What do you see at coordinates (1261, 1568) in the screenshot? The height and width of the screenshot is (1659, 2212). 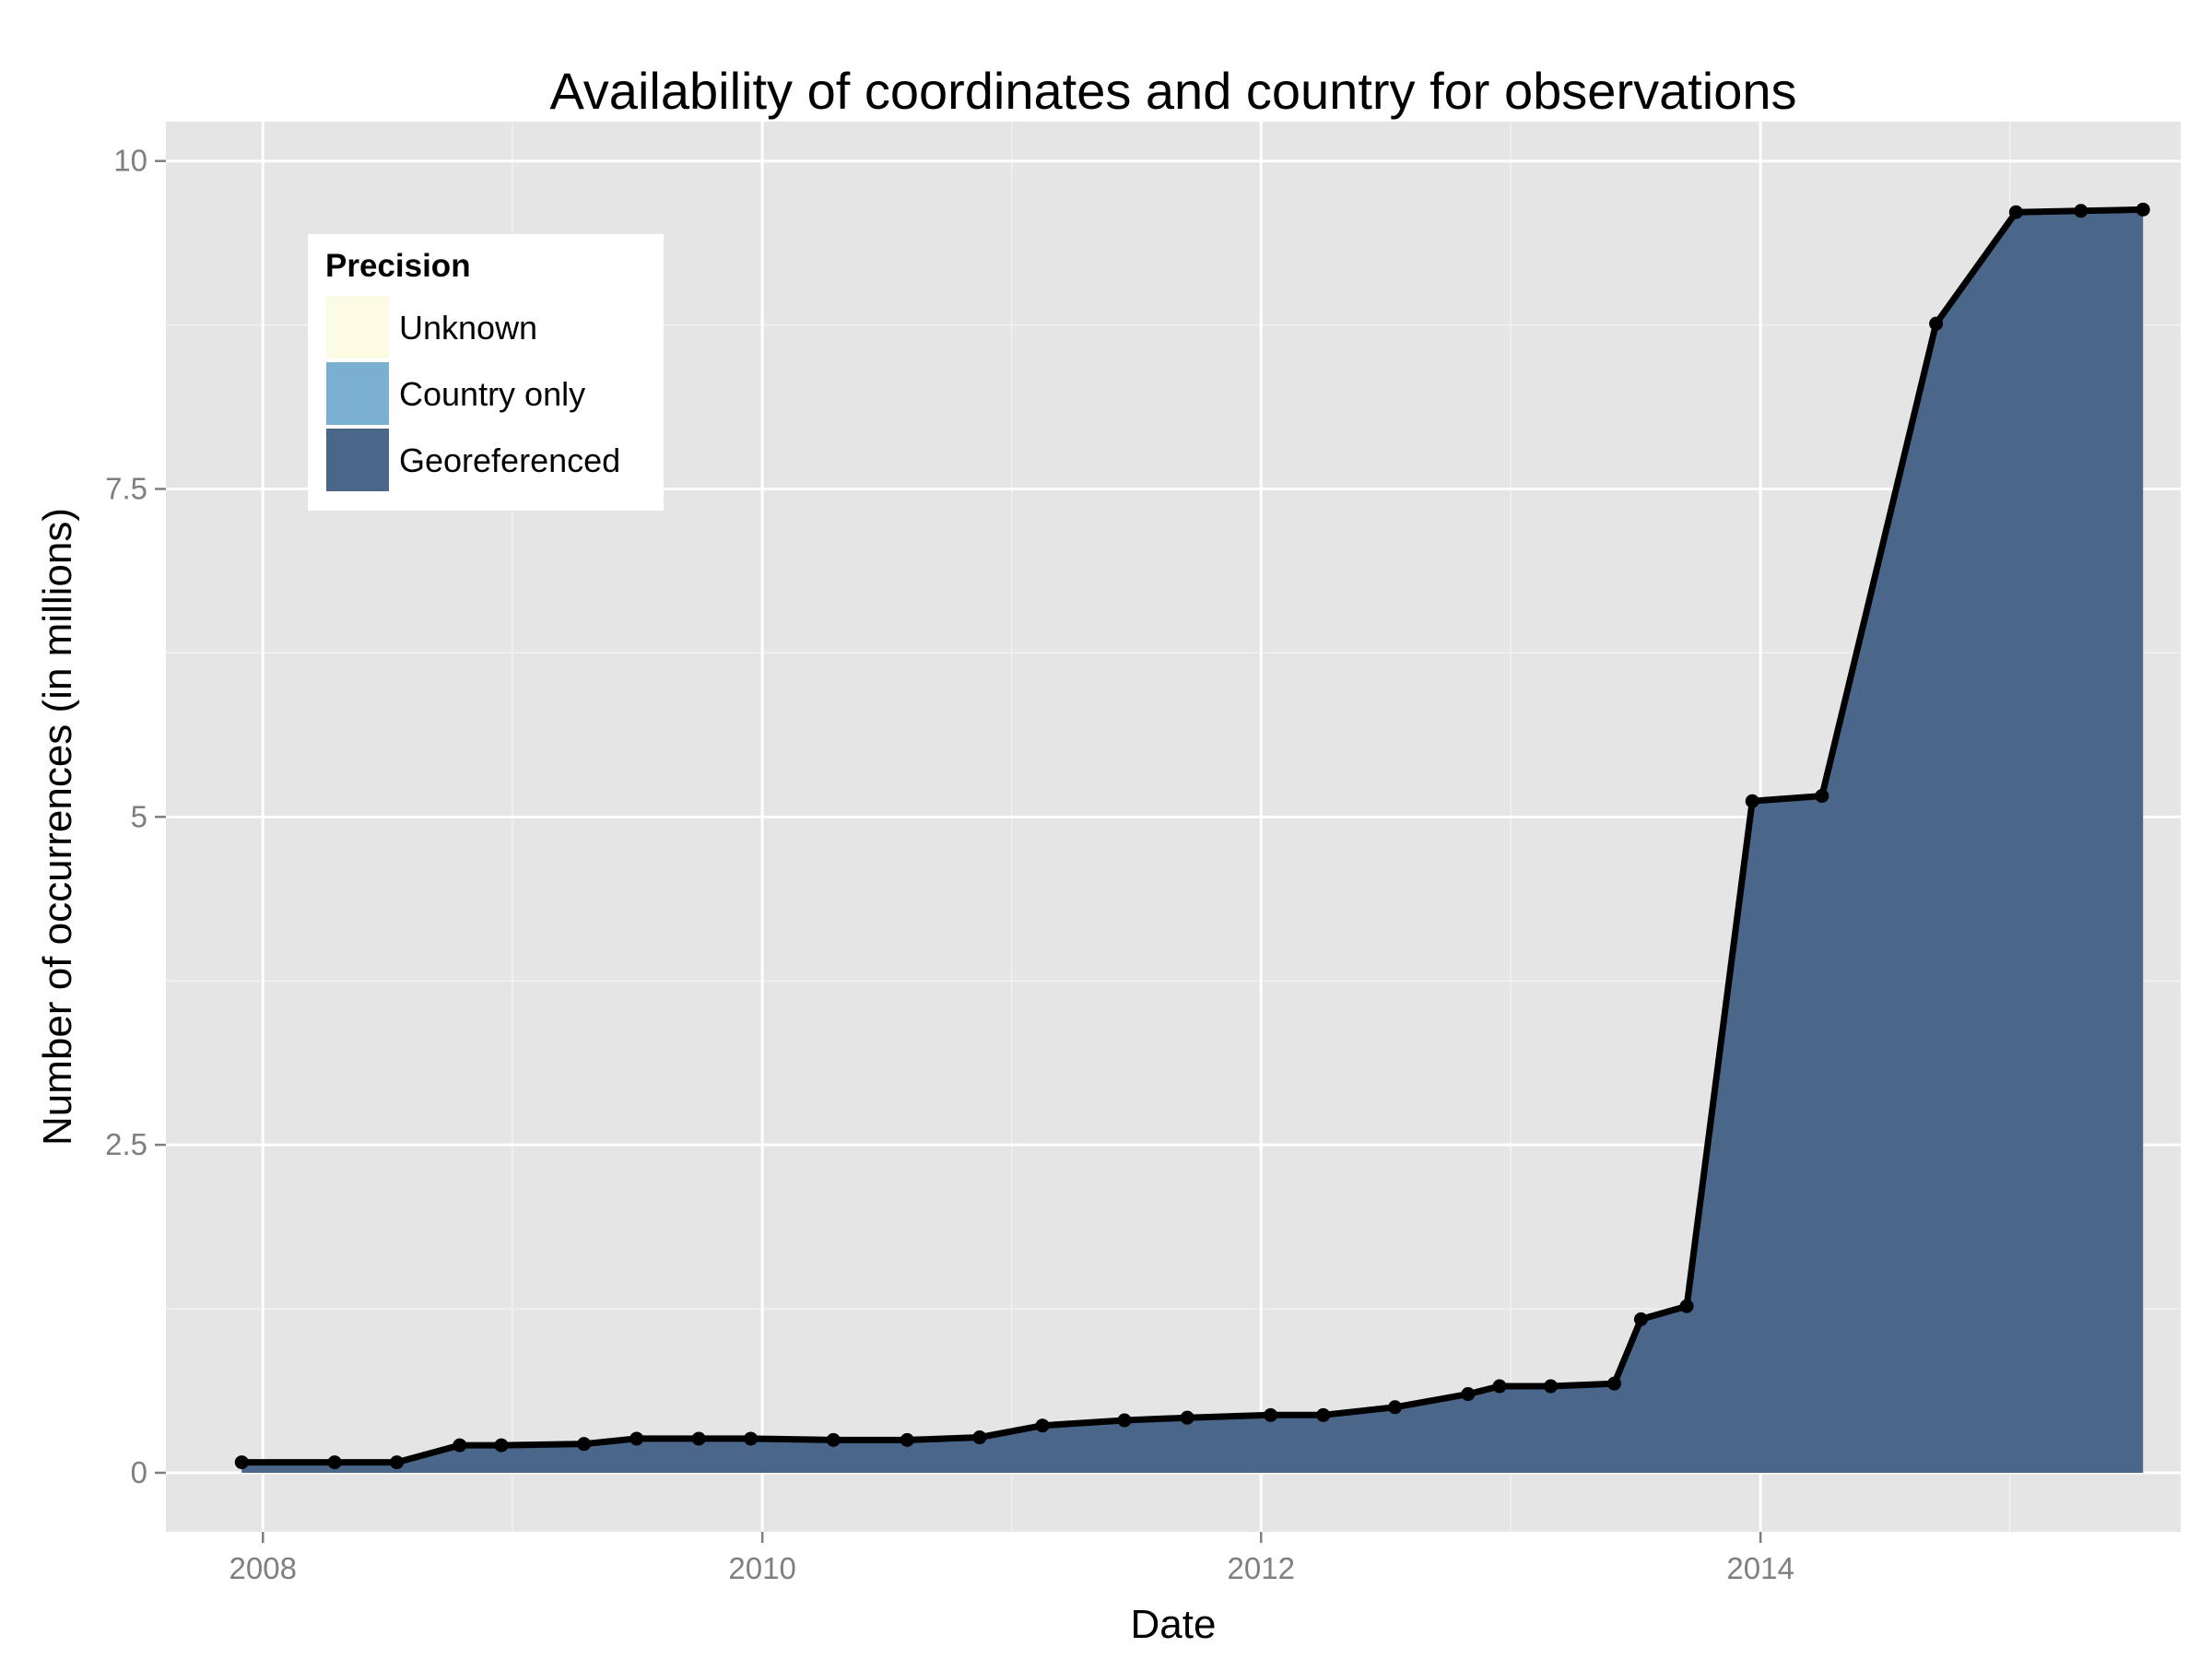 I see `x-tick-label: 2012` at bounding box center [1261, 1568].